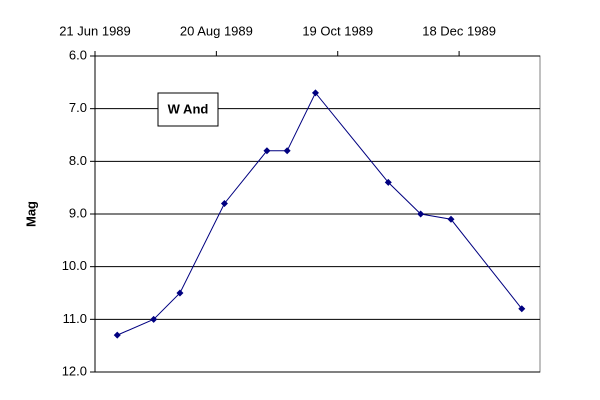  I want to click on y-tick-label: 10.0, so click(74, 265).